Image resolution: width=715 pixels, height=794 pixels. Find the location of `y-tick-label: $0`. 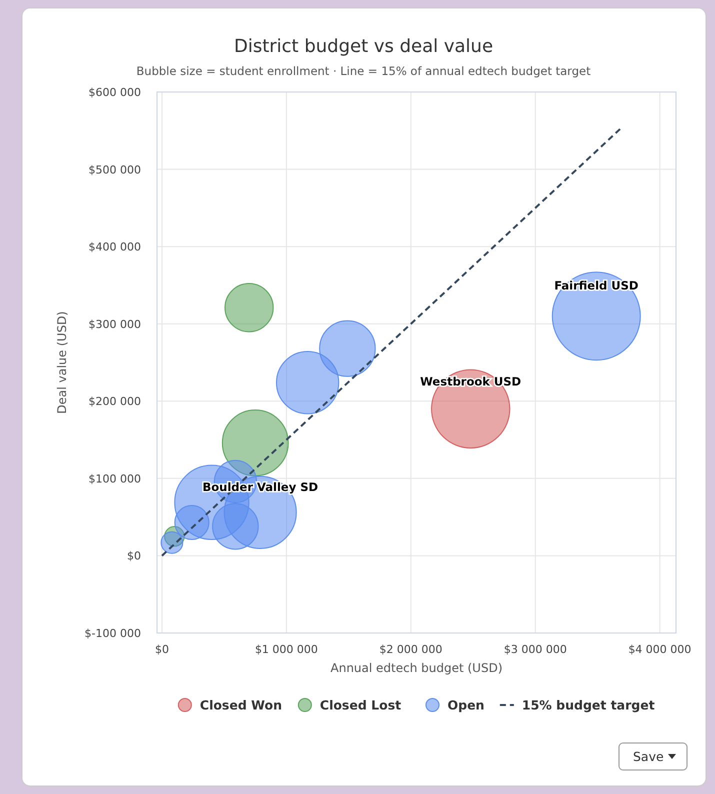

y-tick-label: $0 is located at coordinates (134, 556).